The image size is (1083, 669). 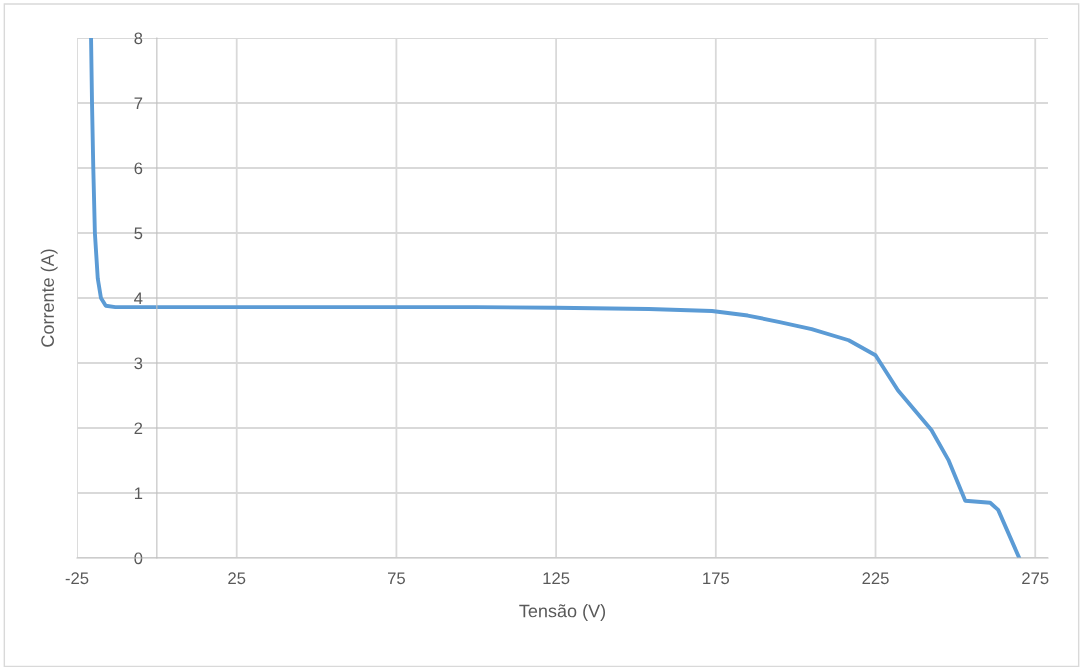 What do you see at coordinates (716, 578) in the screenshot?
I see `x-tick-label: 175` at bounding box center [716, 578].